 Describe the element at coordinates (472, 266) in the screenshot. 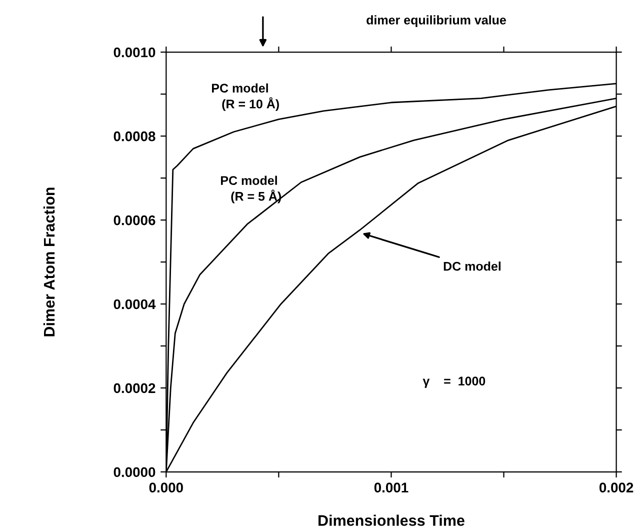

I see `annotation: DC model` at that location.